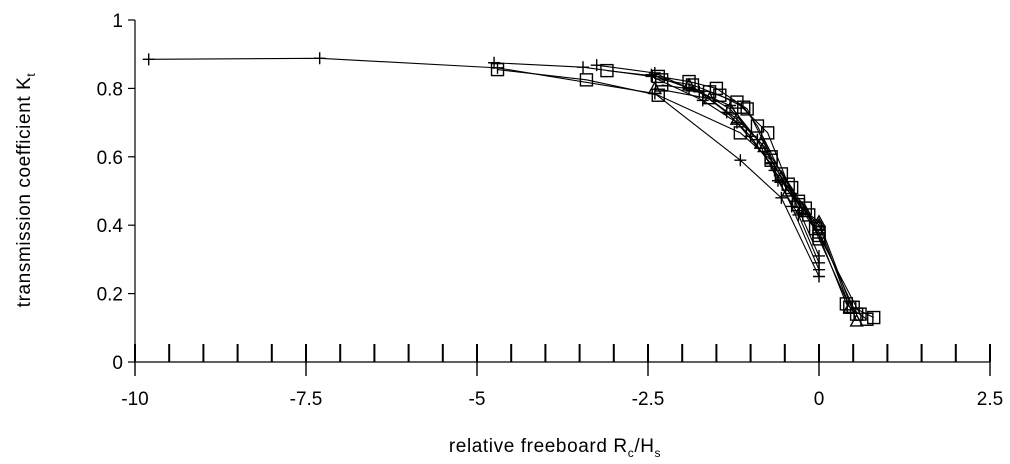  Describe the element at coordinates (631, 453) in the screenshot. I see `x-axis-label-sub1: c` at that location.